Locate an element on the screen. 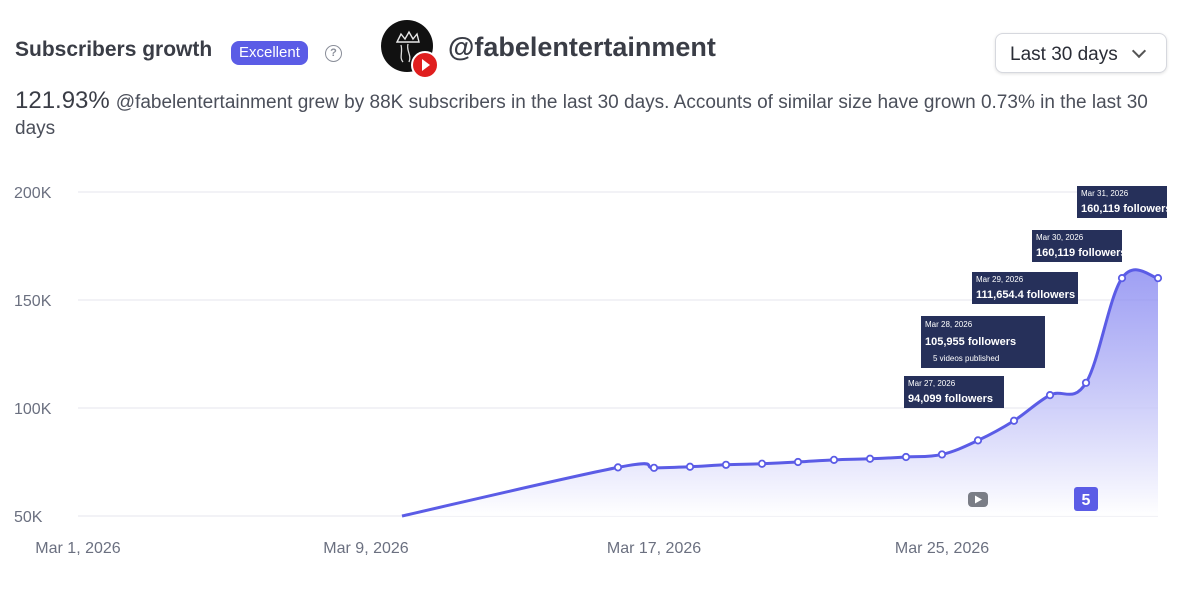 The width and height of the screenshot is (1200, 613). tooltip-value: 105,955 followers is located at coordinates (970, 342).